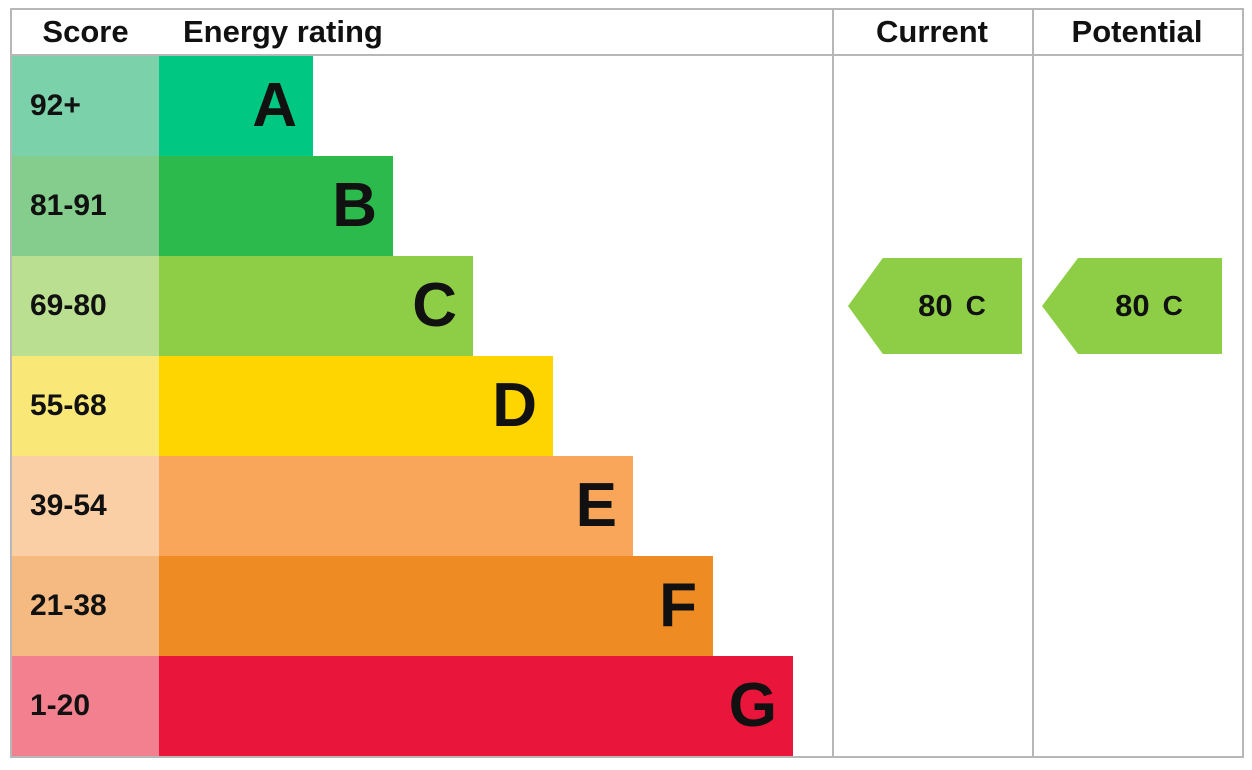 This screenshot has height=770, width=1252. What do you see at coordinates (68, 305) in the screenshot?
I see `score-range-label: 69-80` at bounding box center [68, 305].